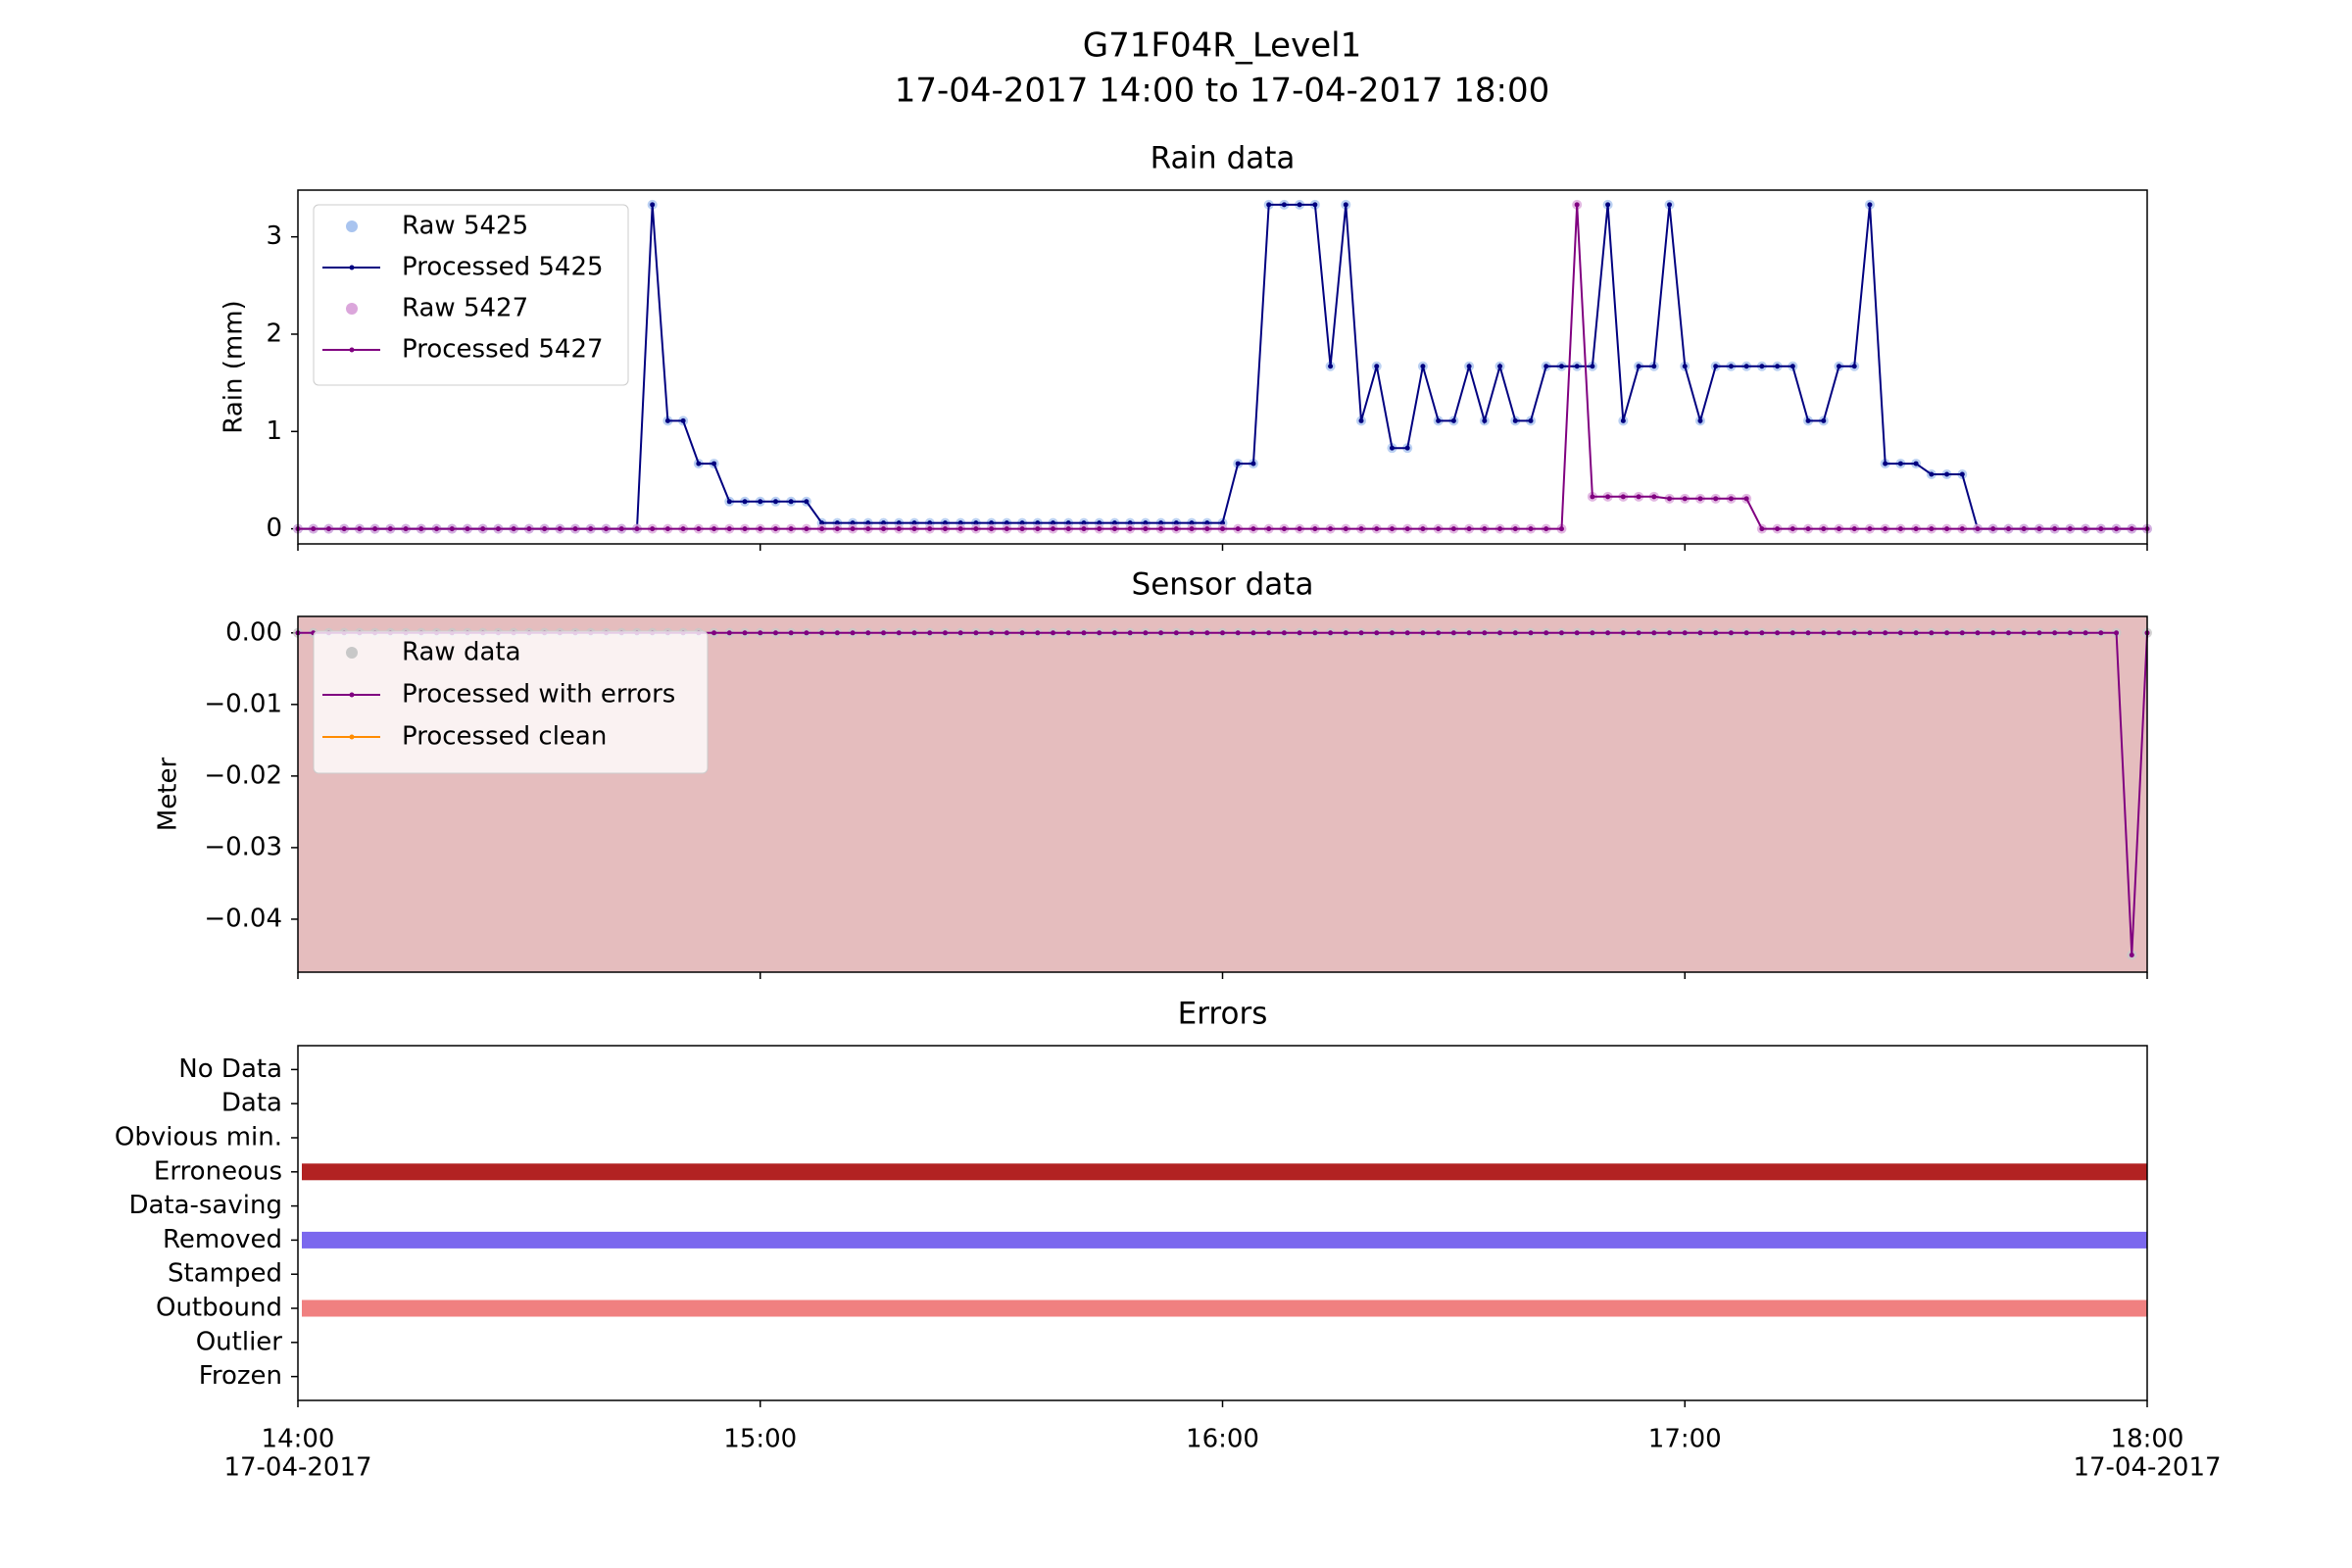 This screenshot has height=1568, width=2352. Describe the element at coordinates (243, 846) in the screenshot. I see `y-tick-label: −0.03` at that location.